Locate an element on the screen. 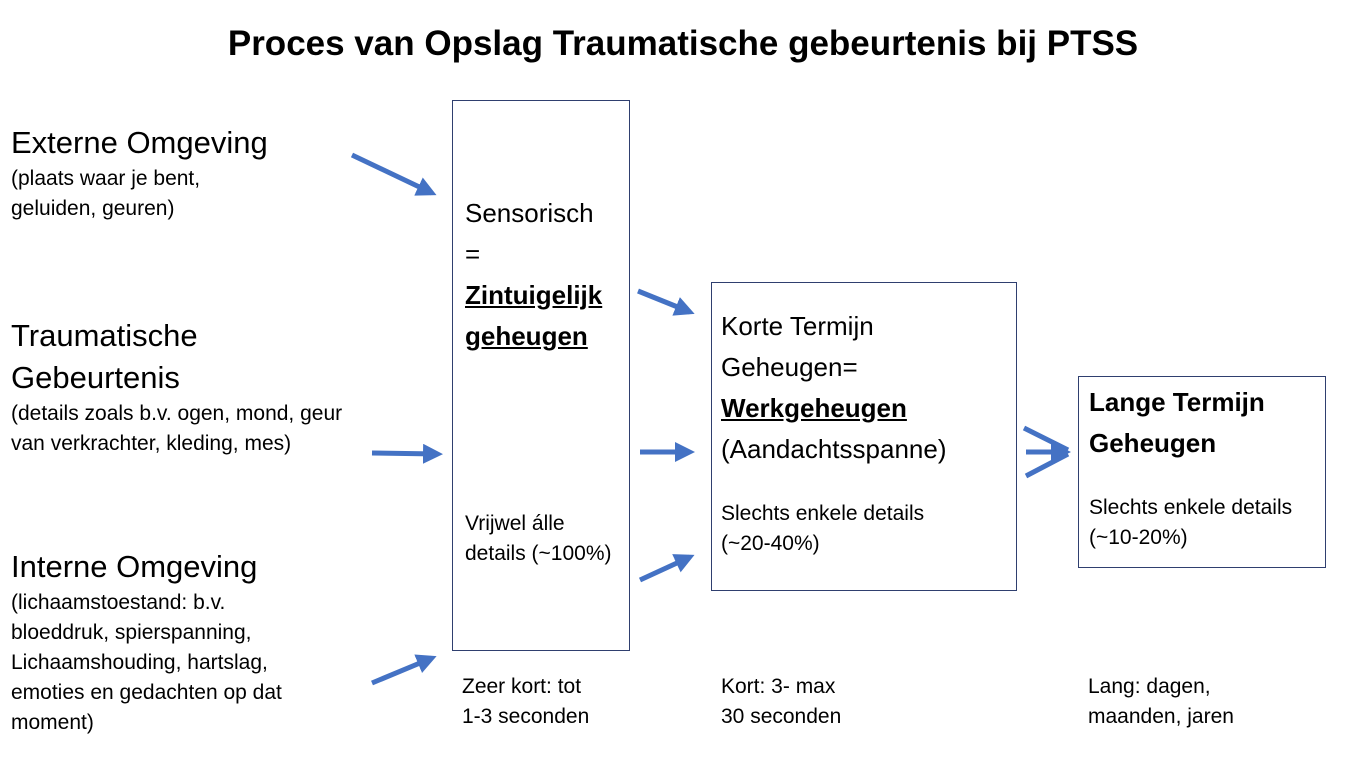 This screenshot has width=1366, height=768. box-bold-text: geheugen is located at coordinates (526, 336).